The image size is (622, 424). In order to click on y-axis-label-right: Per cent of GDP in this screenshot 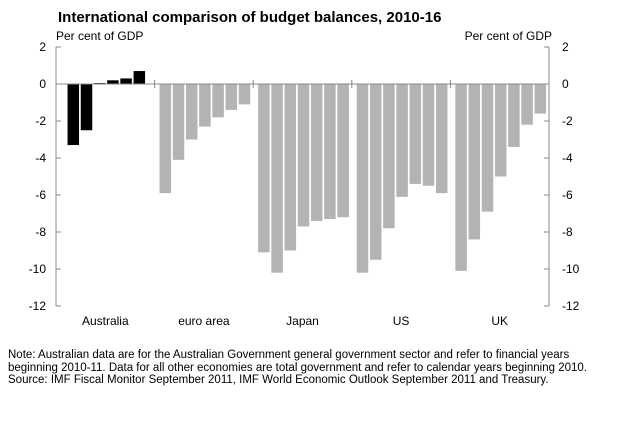, I will do `click(508, 36)`.